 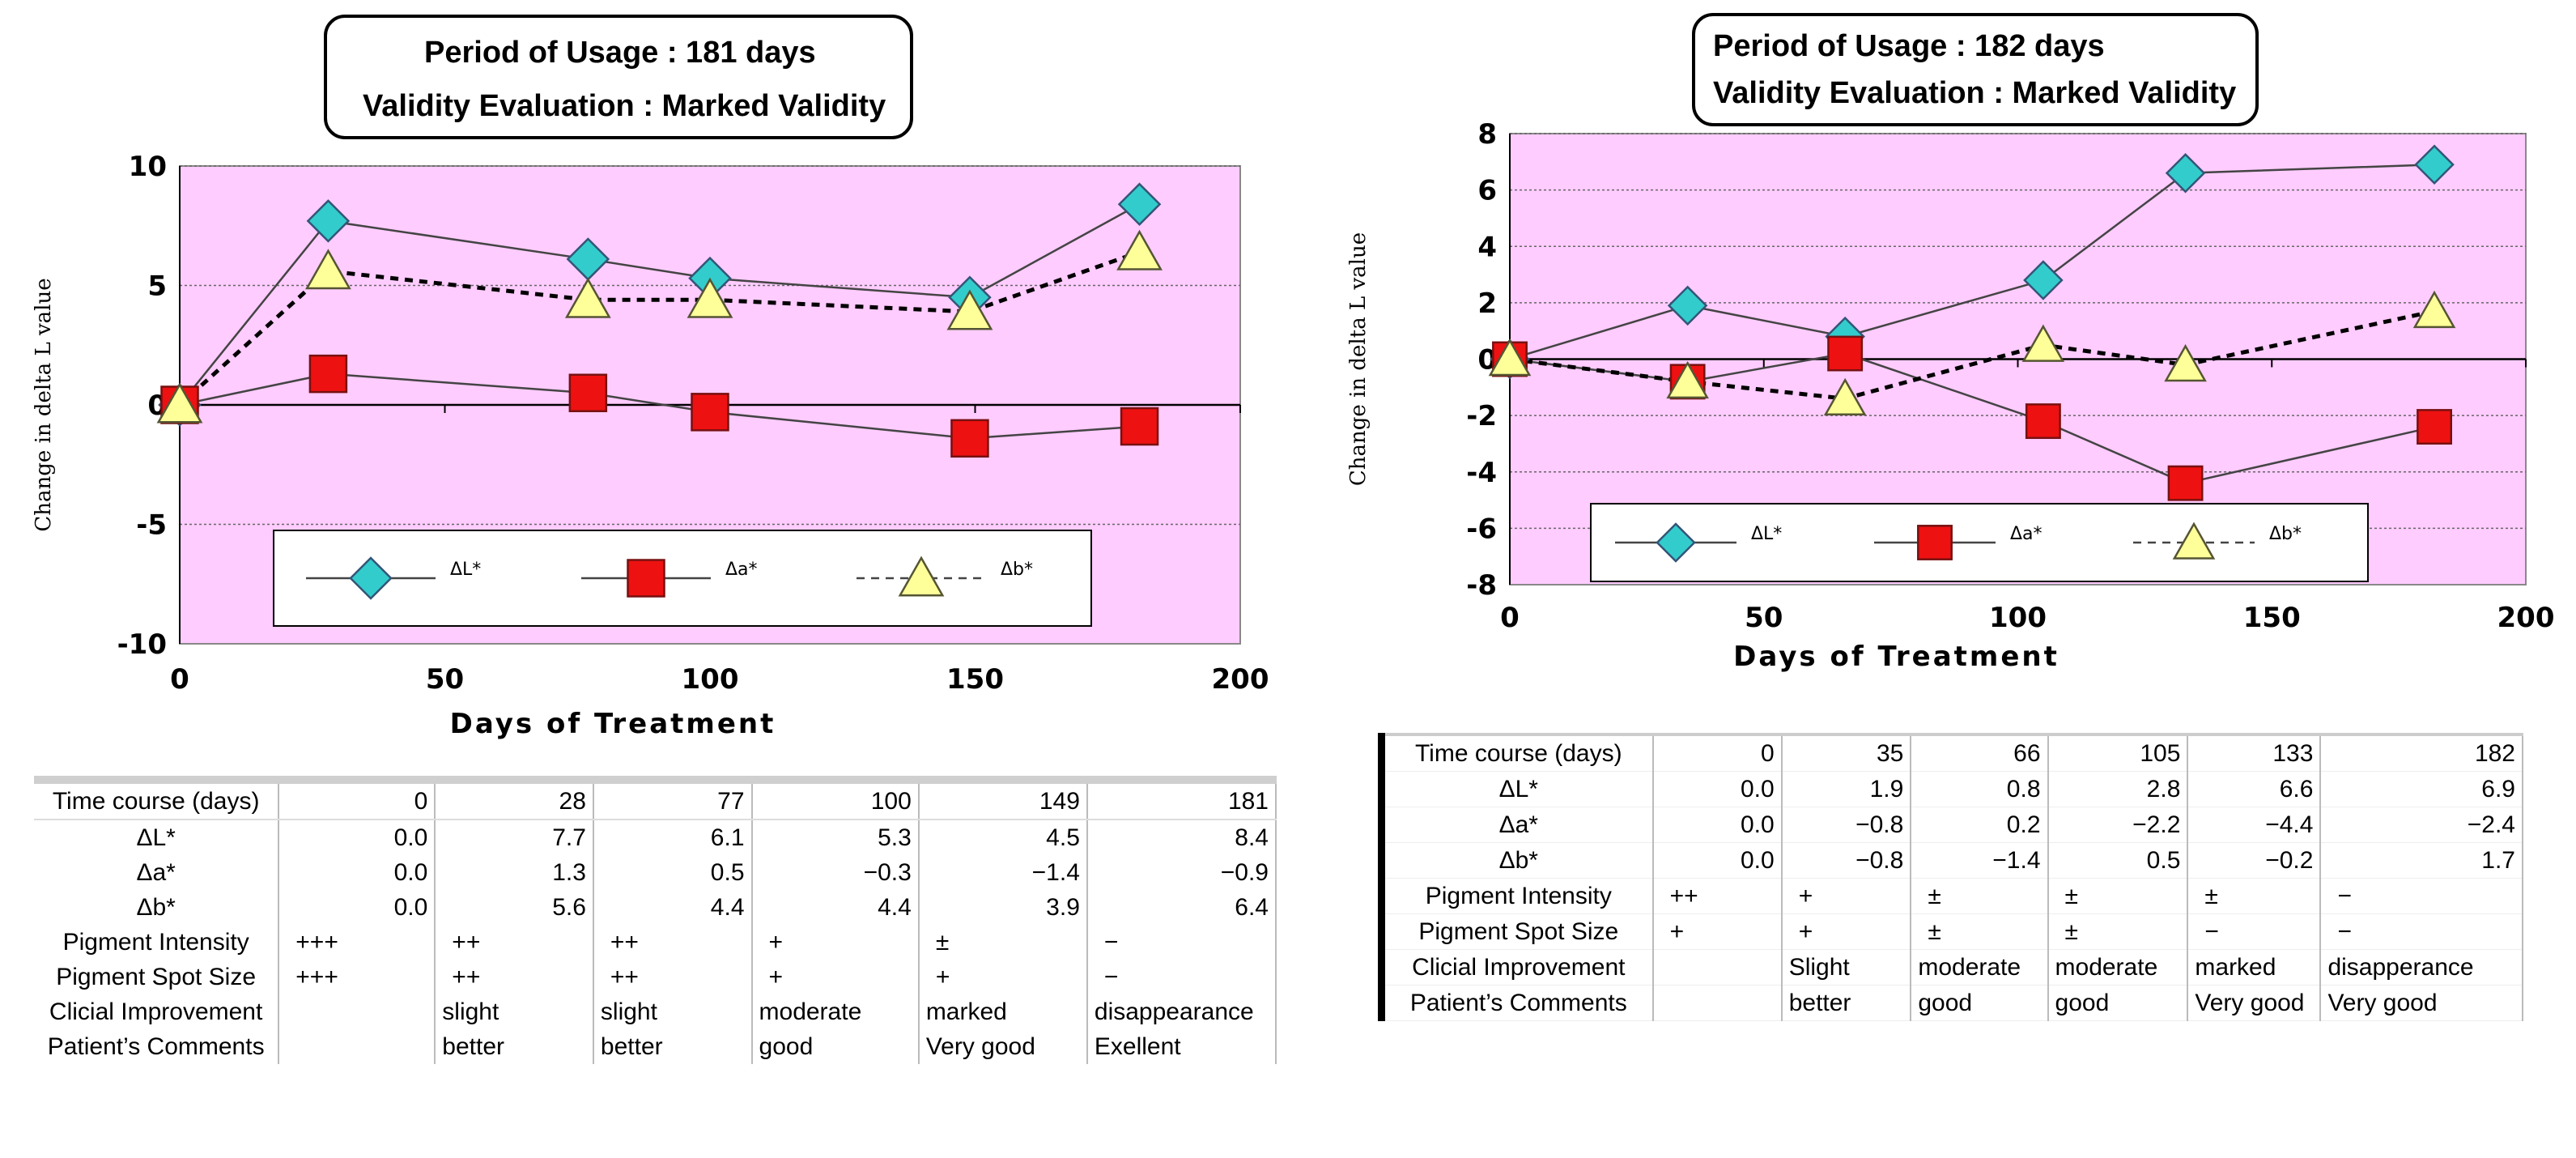 What do you see at coordinates (836, 837) in the screenshot?
I see `table-cell: 5.3` at bounding box center [836, 837].